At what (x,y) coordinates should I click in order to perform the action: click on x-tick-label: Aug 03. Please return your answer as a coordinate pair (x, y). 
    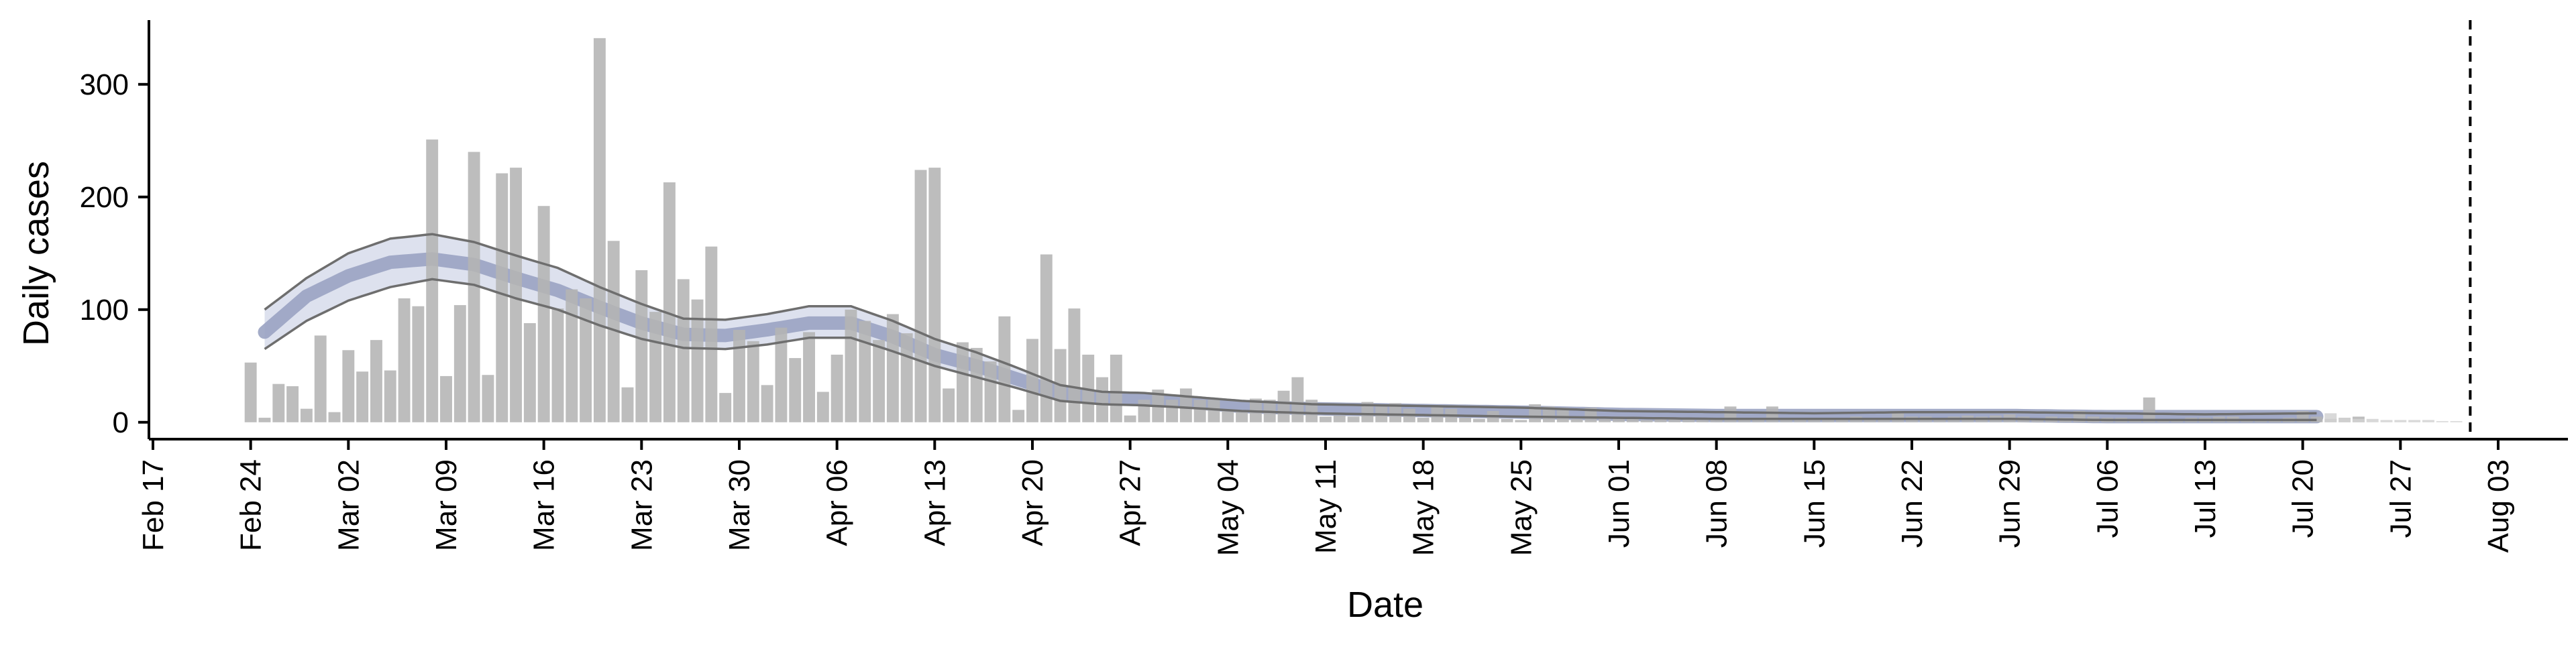
    Looking at the image, I should click on (2498, 505).